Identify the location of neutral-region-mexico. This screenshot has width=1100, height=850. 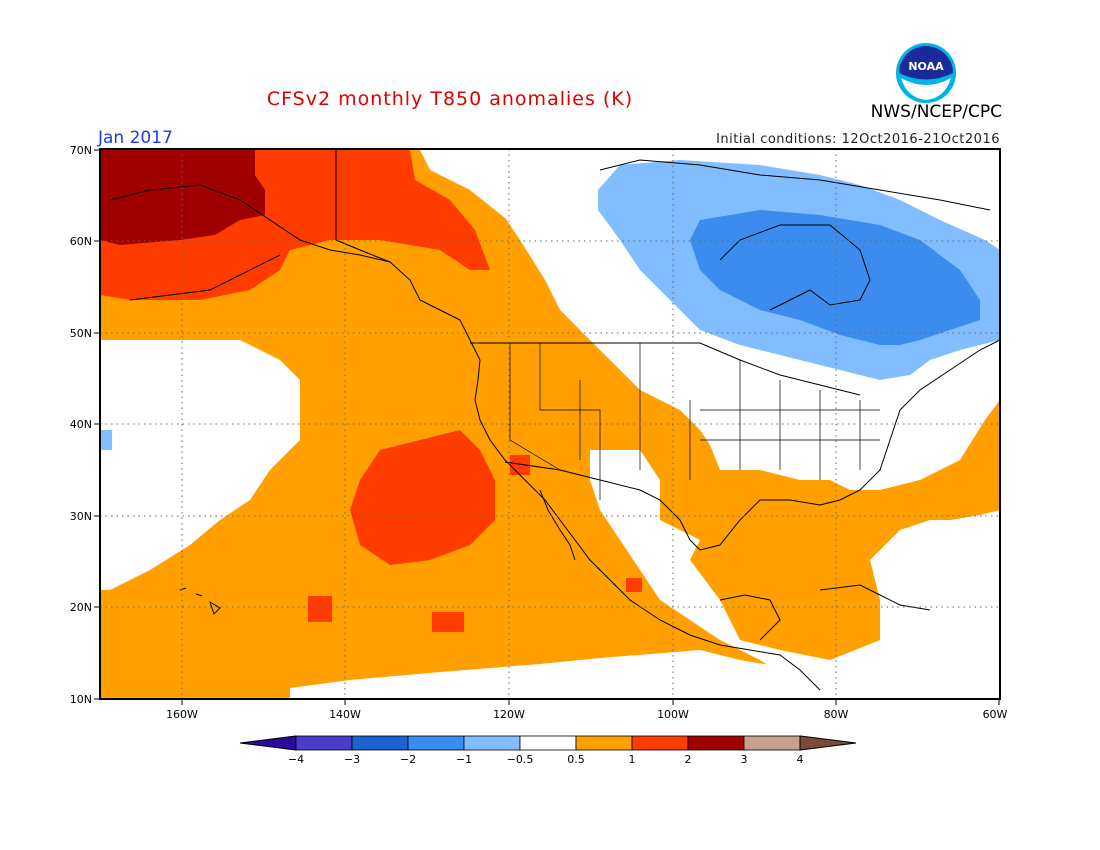
(795, 574).